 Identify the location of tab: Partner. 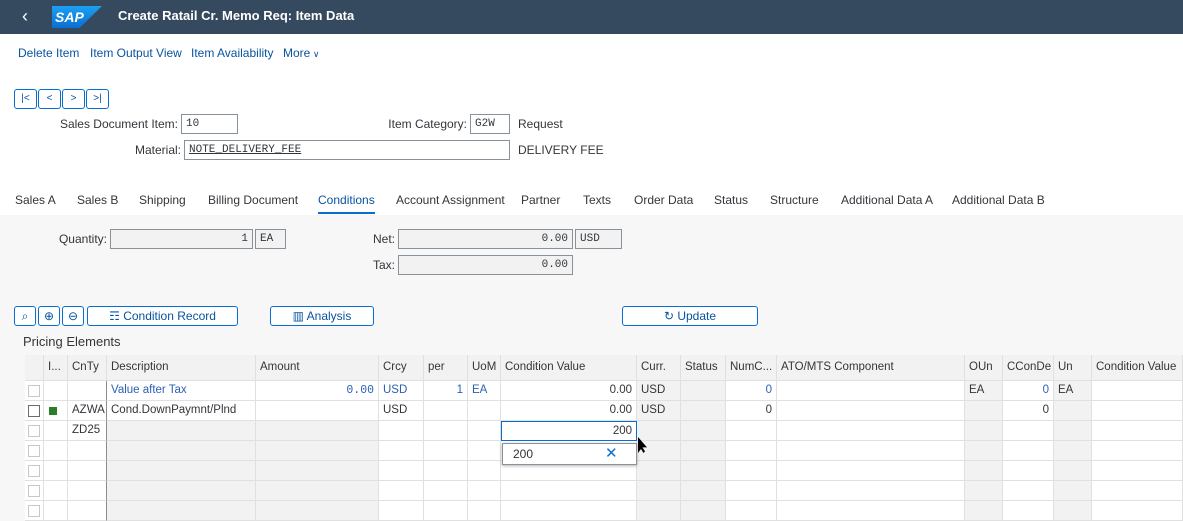
(540, 203).